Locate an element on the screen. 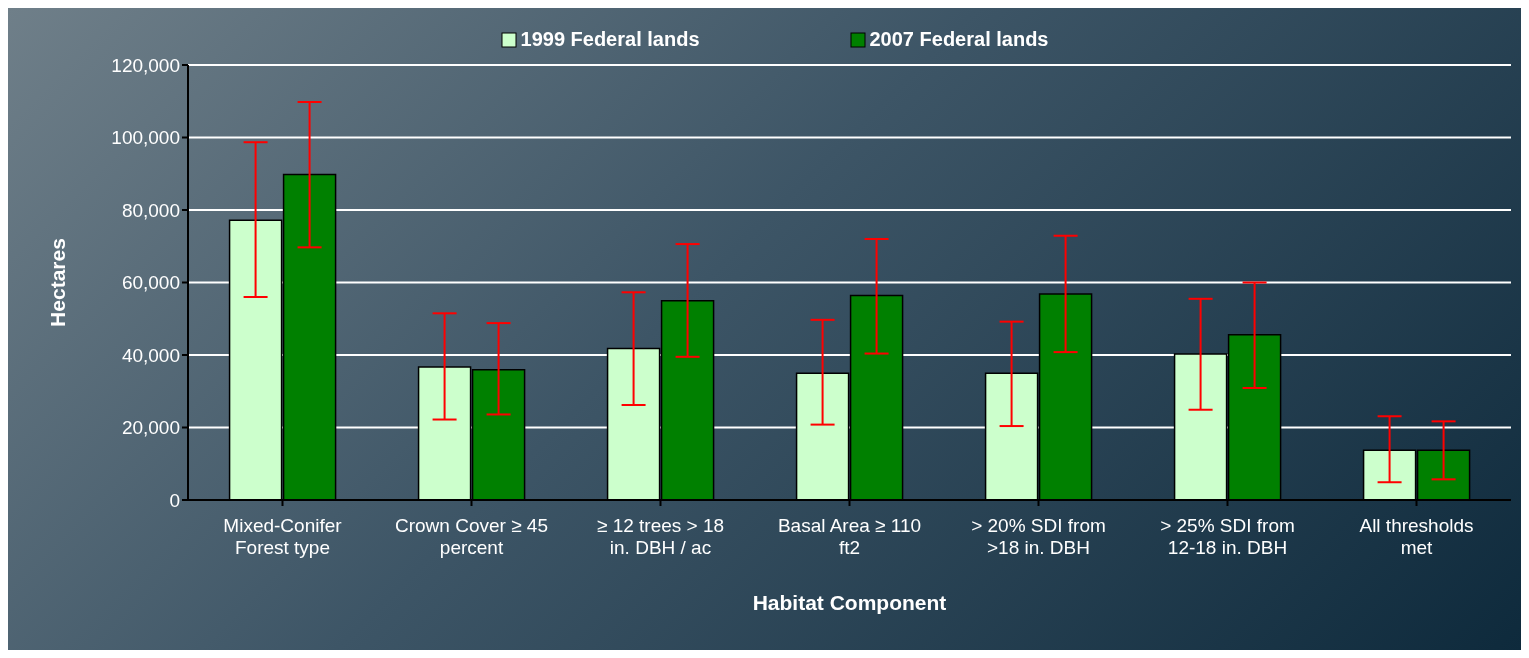 This screenshot has width=1529, height=658. x-axis-title: Habitat Component is located at coordinates (849, 602).